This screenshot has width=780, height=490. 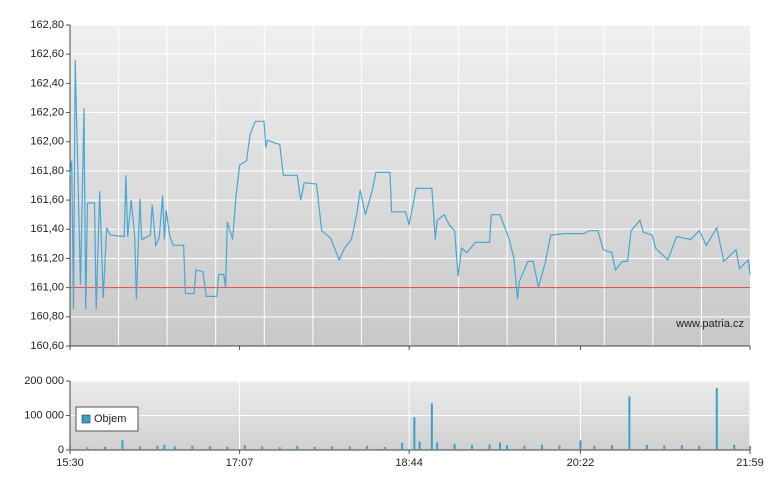 I want to click on y-tick-label: 162,60, so click(x=47, y=54).